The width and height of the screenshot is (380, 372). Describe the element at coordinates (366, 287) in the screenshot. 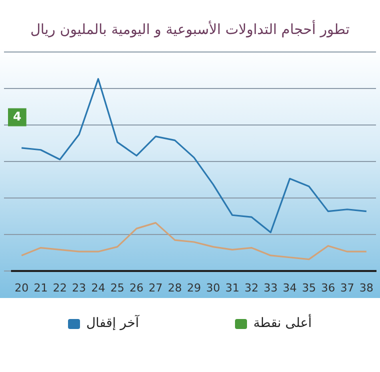

I see `x-tick-label: 38` at that location.